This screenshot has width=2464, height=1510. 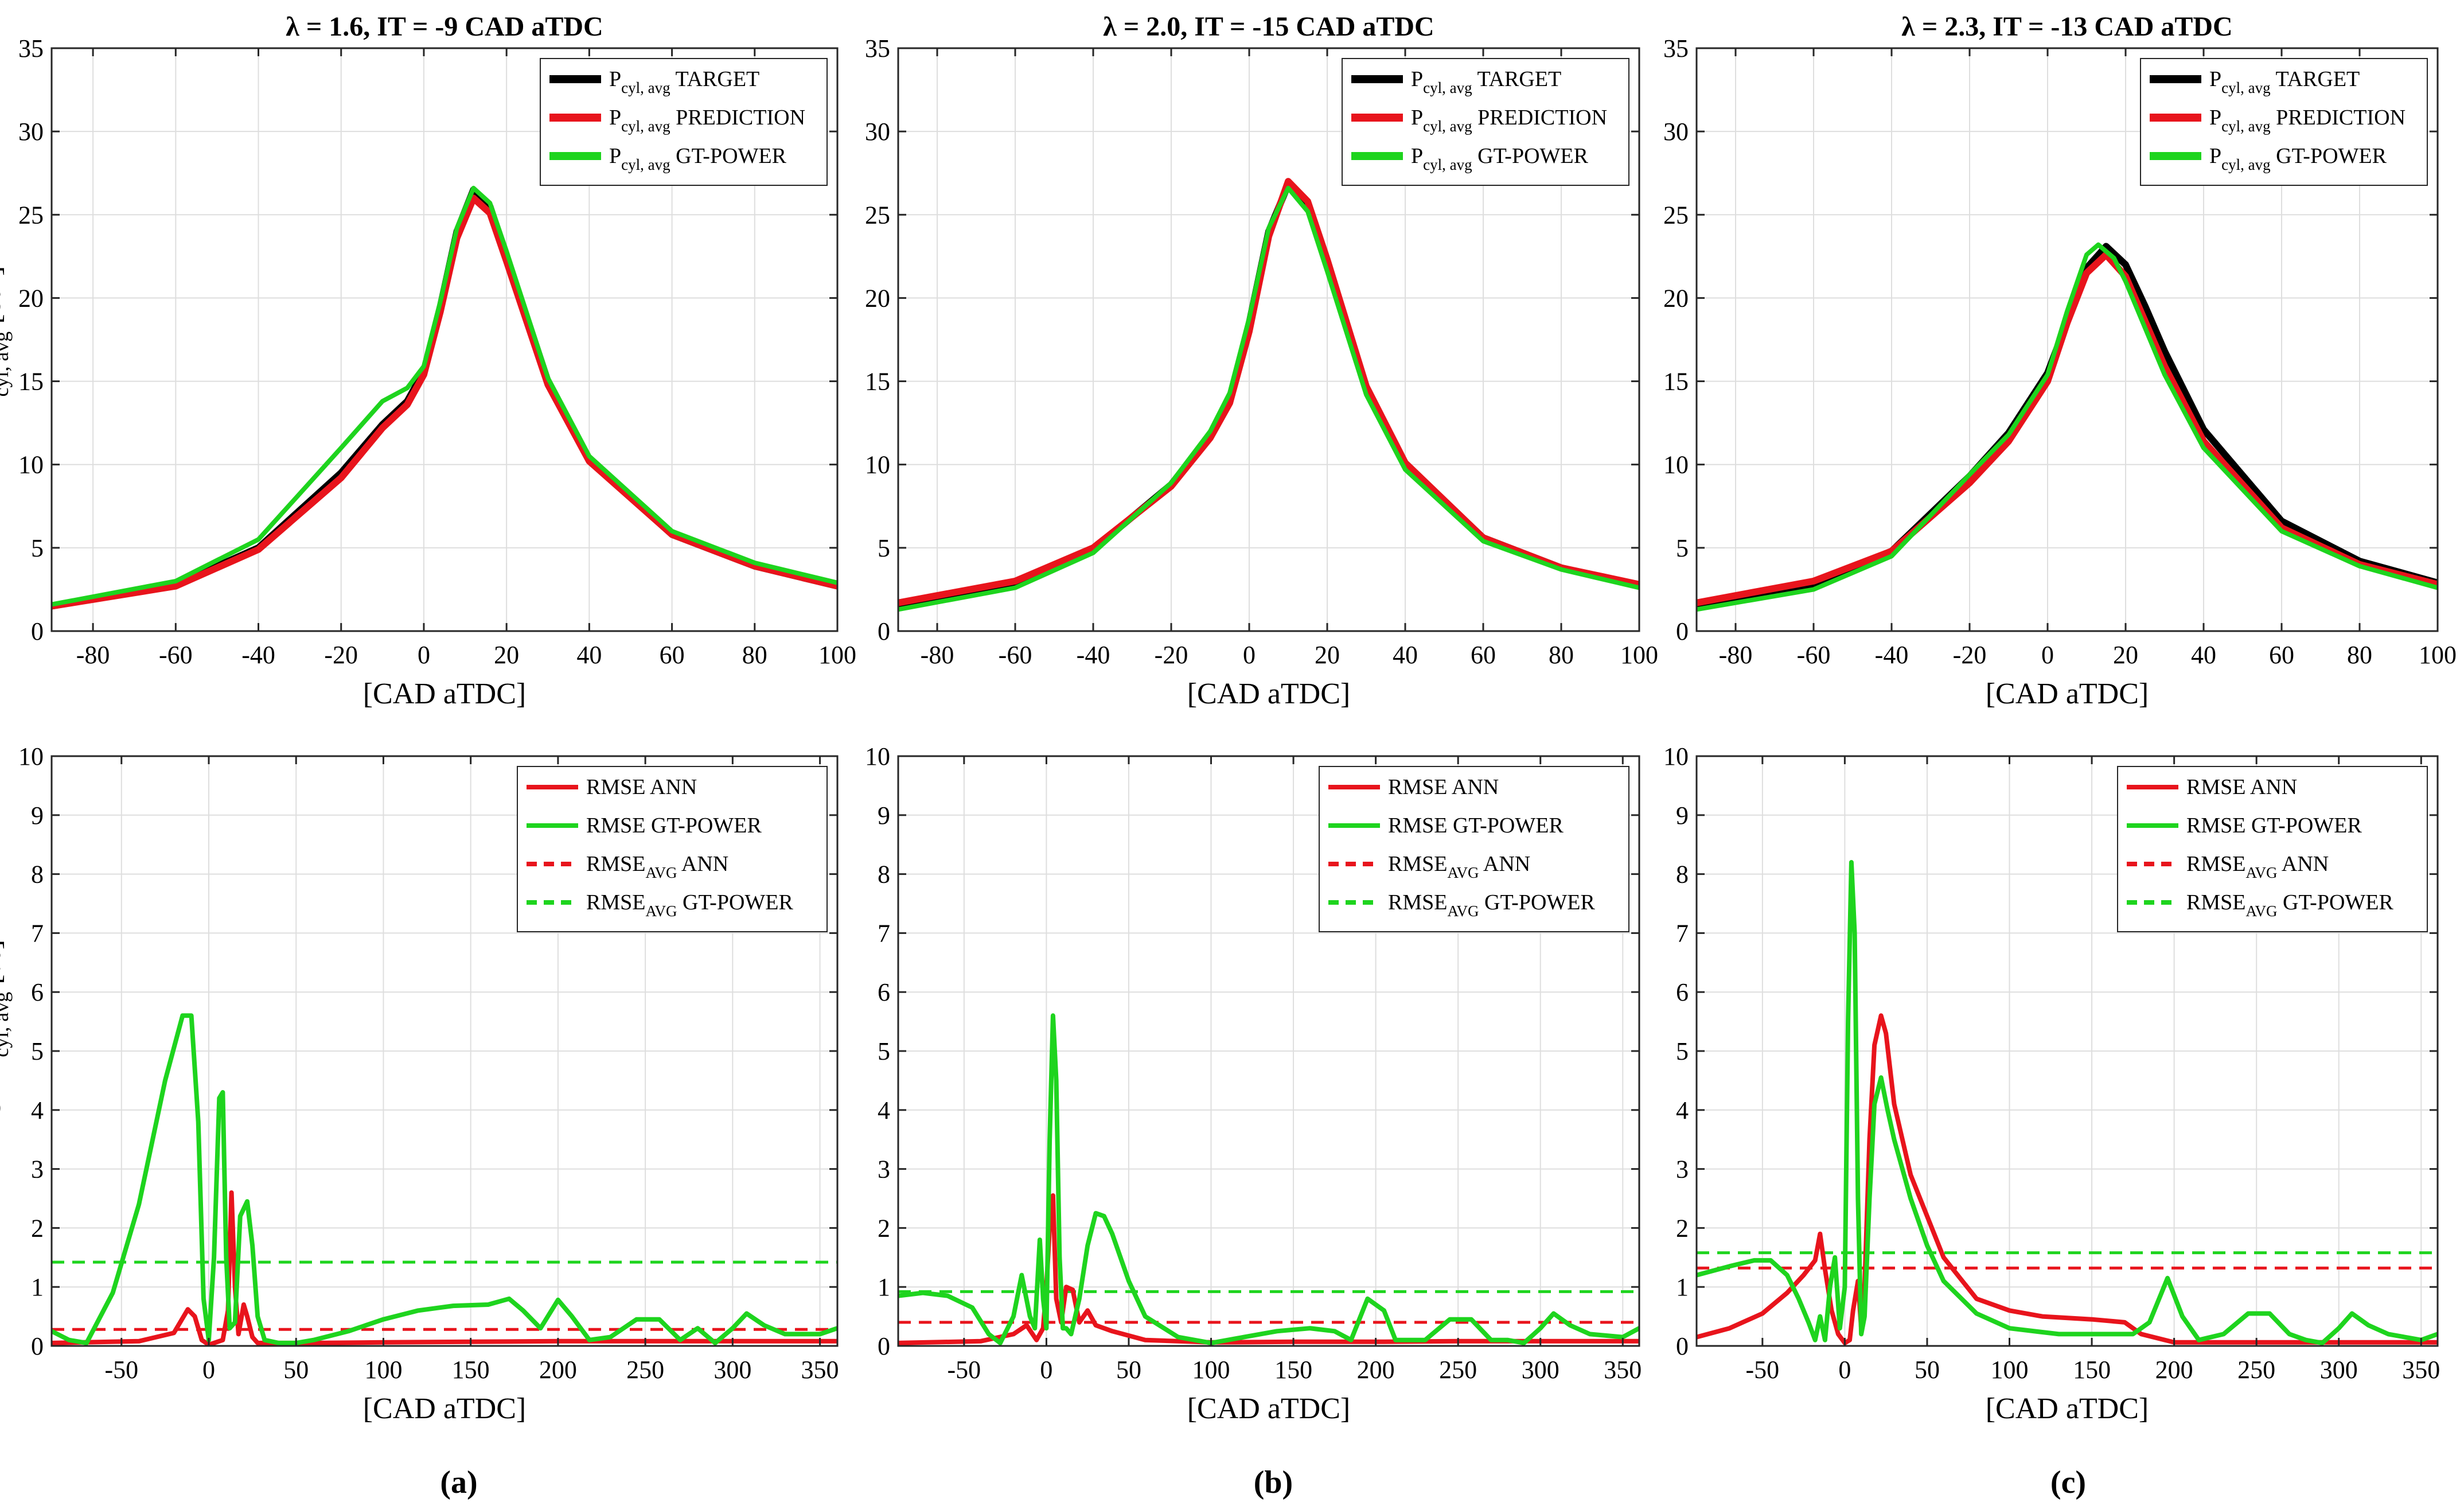 I want to click on y-tick-label: 10, so click(x=877, y=465).